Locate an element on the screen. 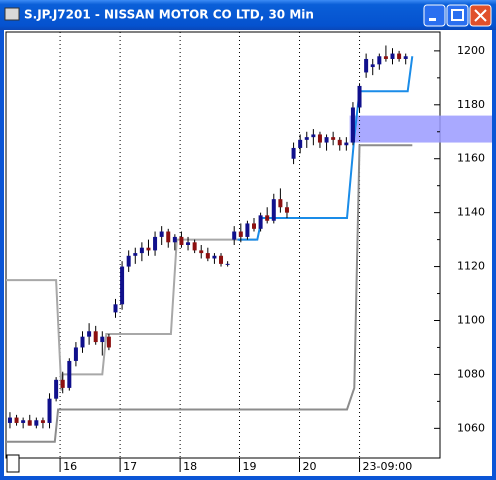  x-tick-label: 18 is located at coordinates (190, 466).